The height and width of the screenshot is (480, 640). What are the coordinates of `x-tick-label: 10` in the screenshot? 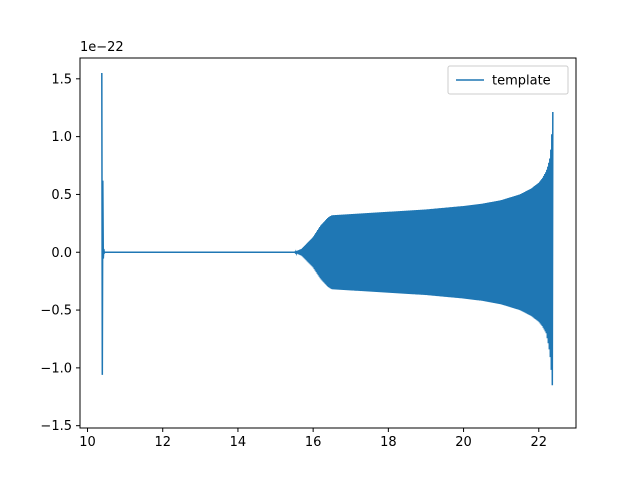 It's located at (87, 442).